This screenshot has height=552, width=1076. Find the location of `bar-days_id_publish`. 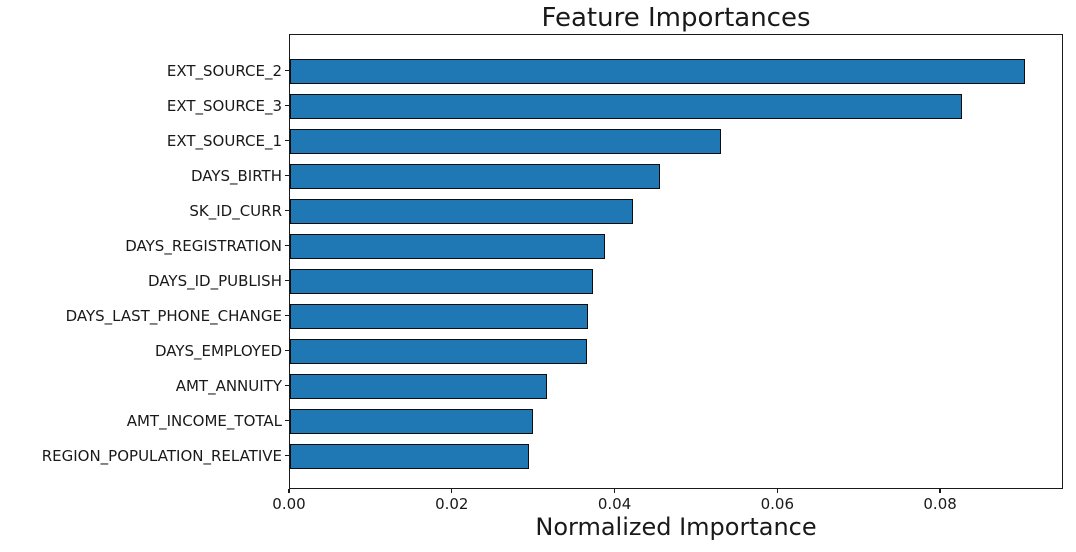

bar-days_id_publish is located at coordinates (441, 281).